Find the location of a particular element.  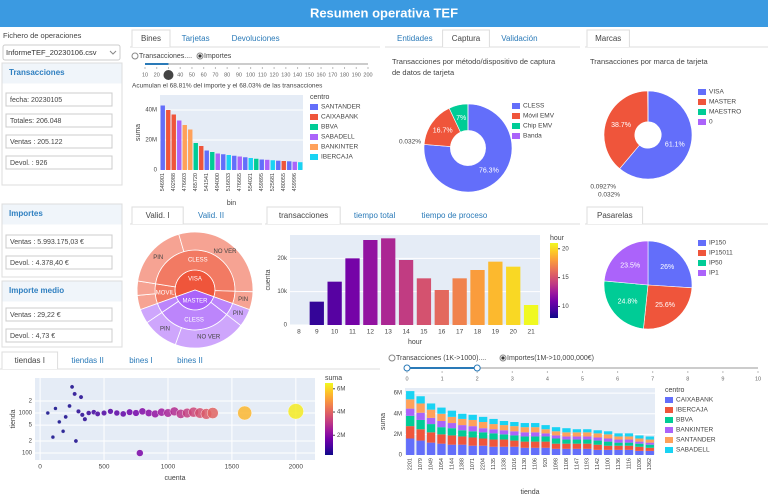

x-tick-label: 541541 is located at coordinates (207, 182).